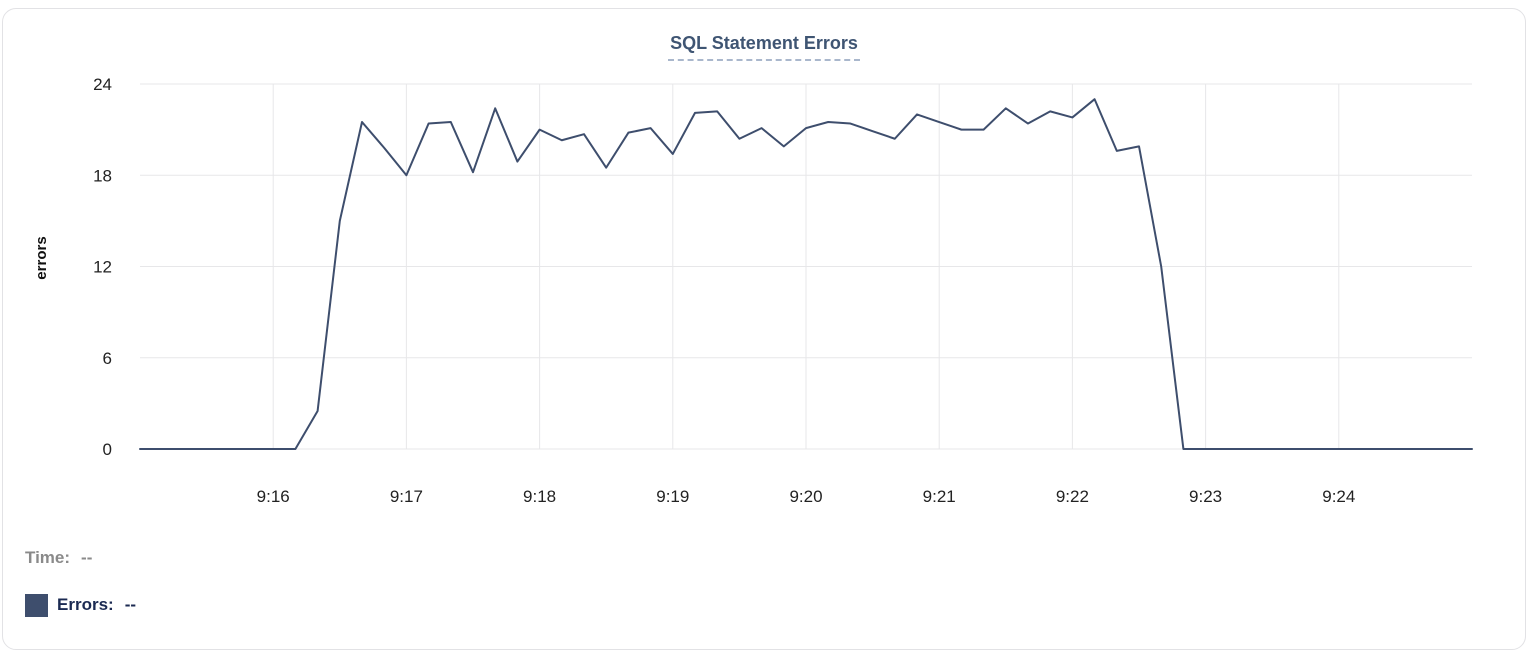  Describe the element at coordinates (1338, 496) in the screenshot. I see `svg-text: 9:24` at that location.